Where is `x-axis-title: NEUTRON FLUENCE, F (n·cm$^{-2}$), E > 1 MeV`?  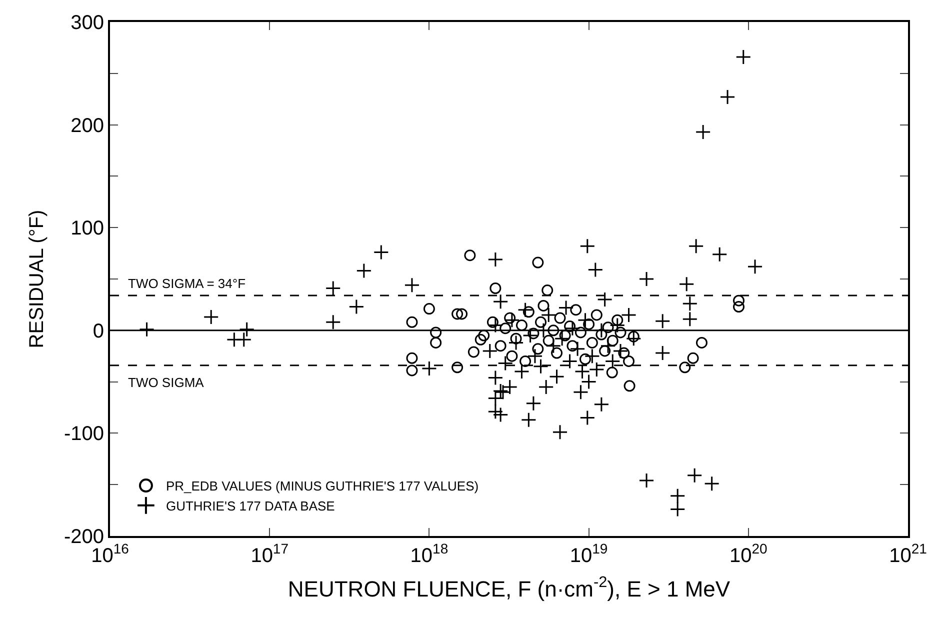
x-axis-title: NEUTRON FLUENCE, F (n·cm$^{-2}$), E > 1 MeV is located at coordinates (509, 588).